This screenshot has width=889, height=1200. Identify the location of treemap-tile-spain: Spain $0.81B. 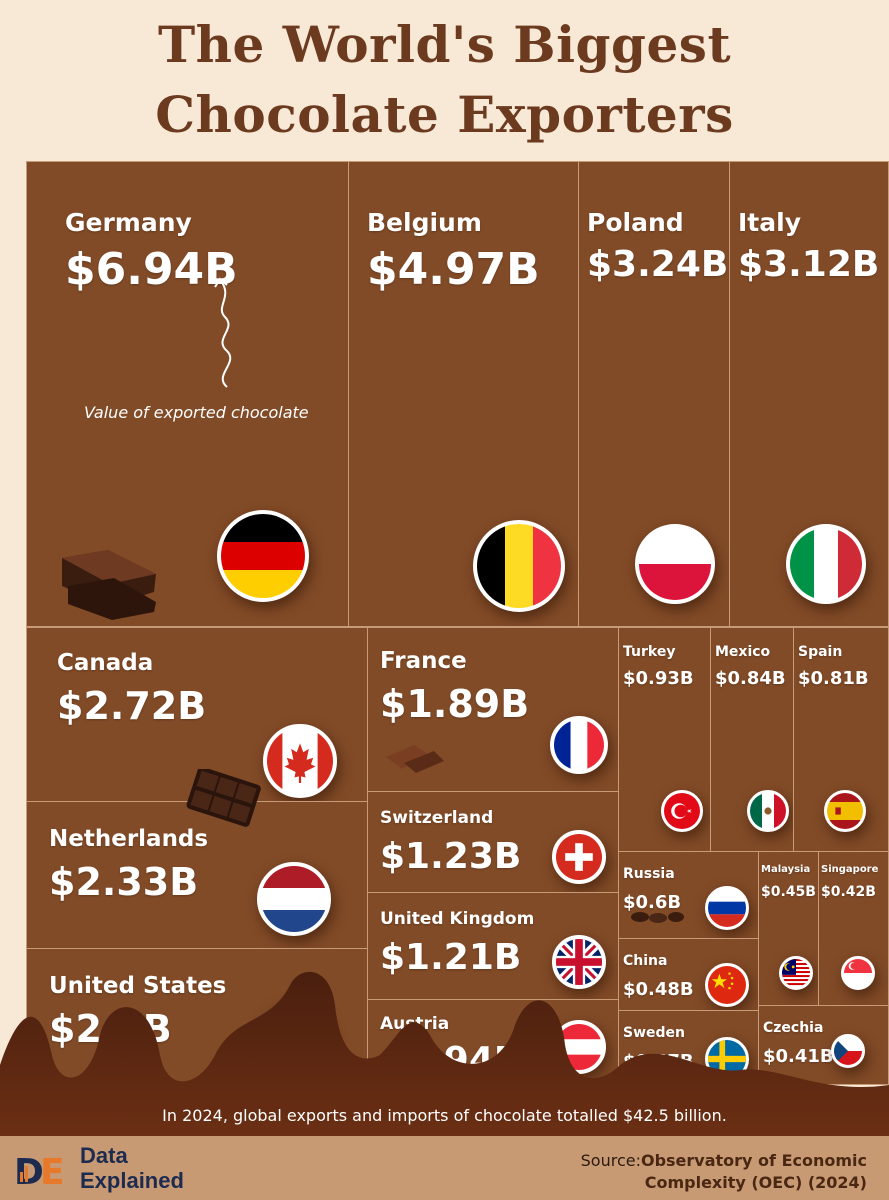
(841, 739).